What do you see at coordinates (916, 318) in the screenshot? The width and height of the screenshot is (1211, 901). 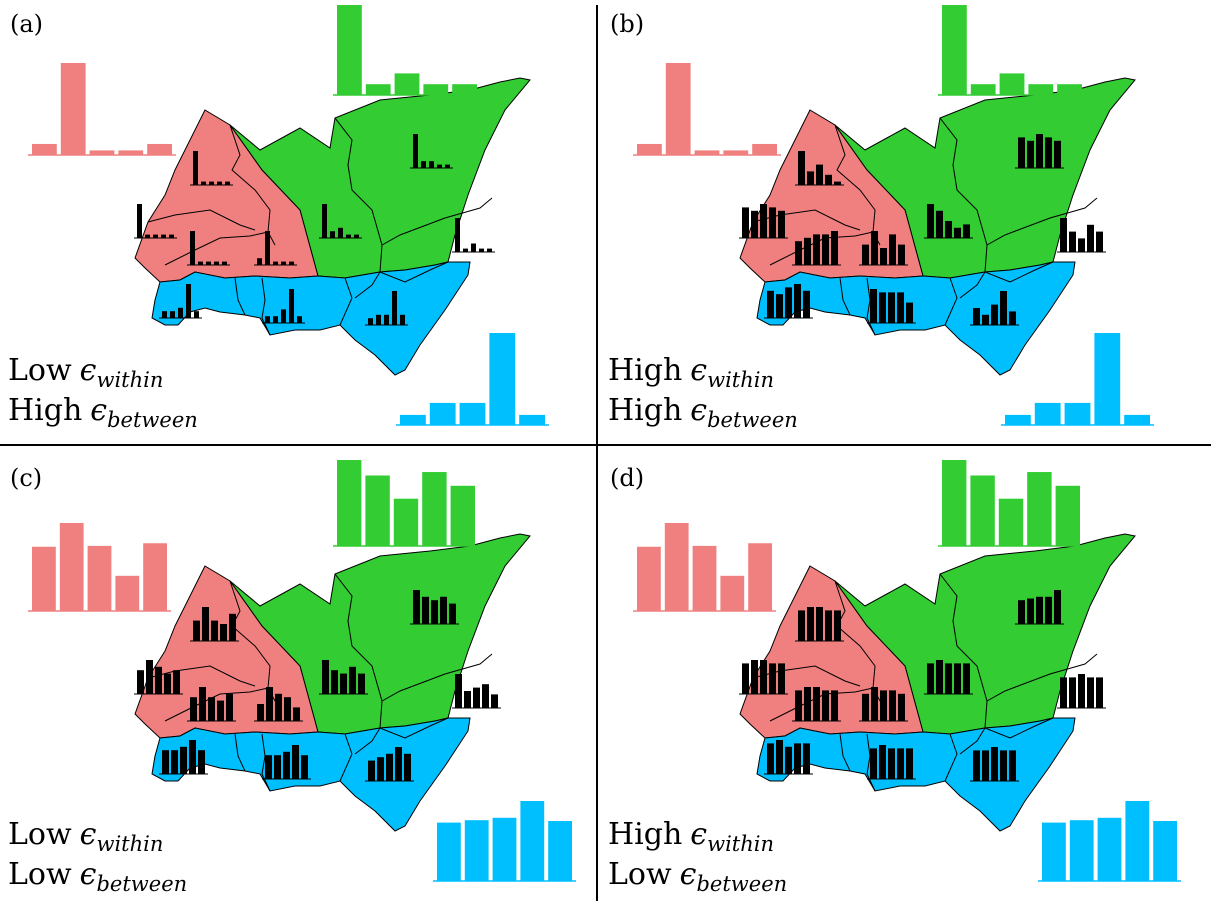 I see `blue-region` at bounding box center [916, 318].